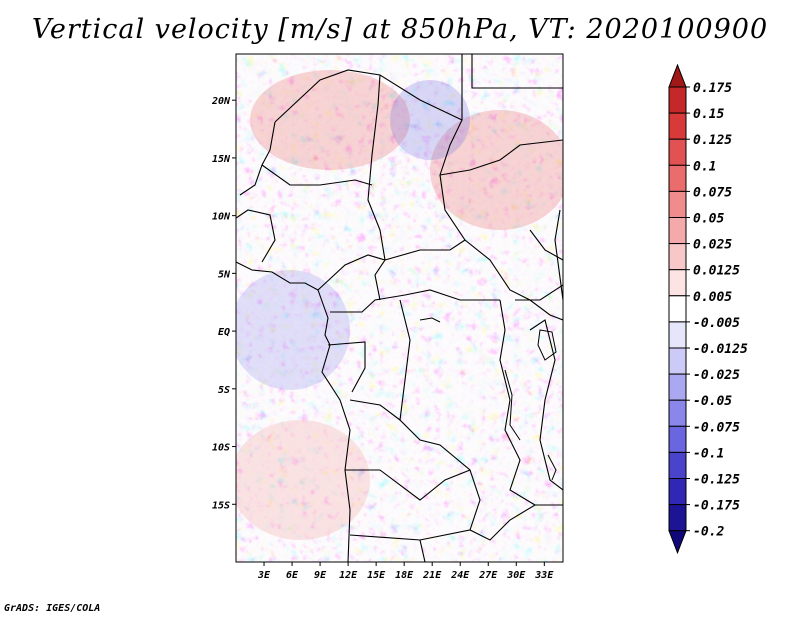 Image resolution: width=800 pixels, height=618 pixels. I want to click on colorbar-label: 0.025, so click(712, 245).